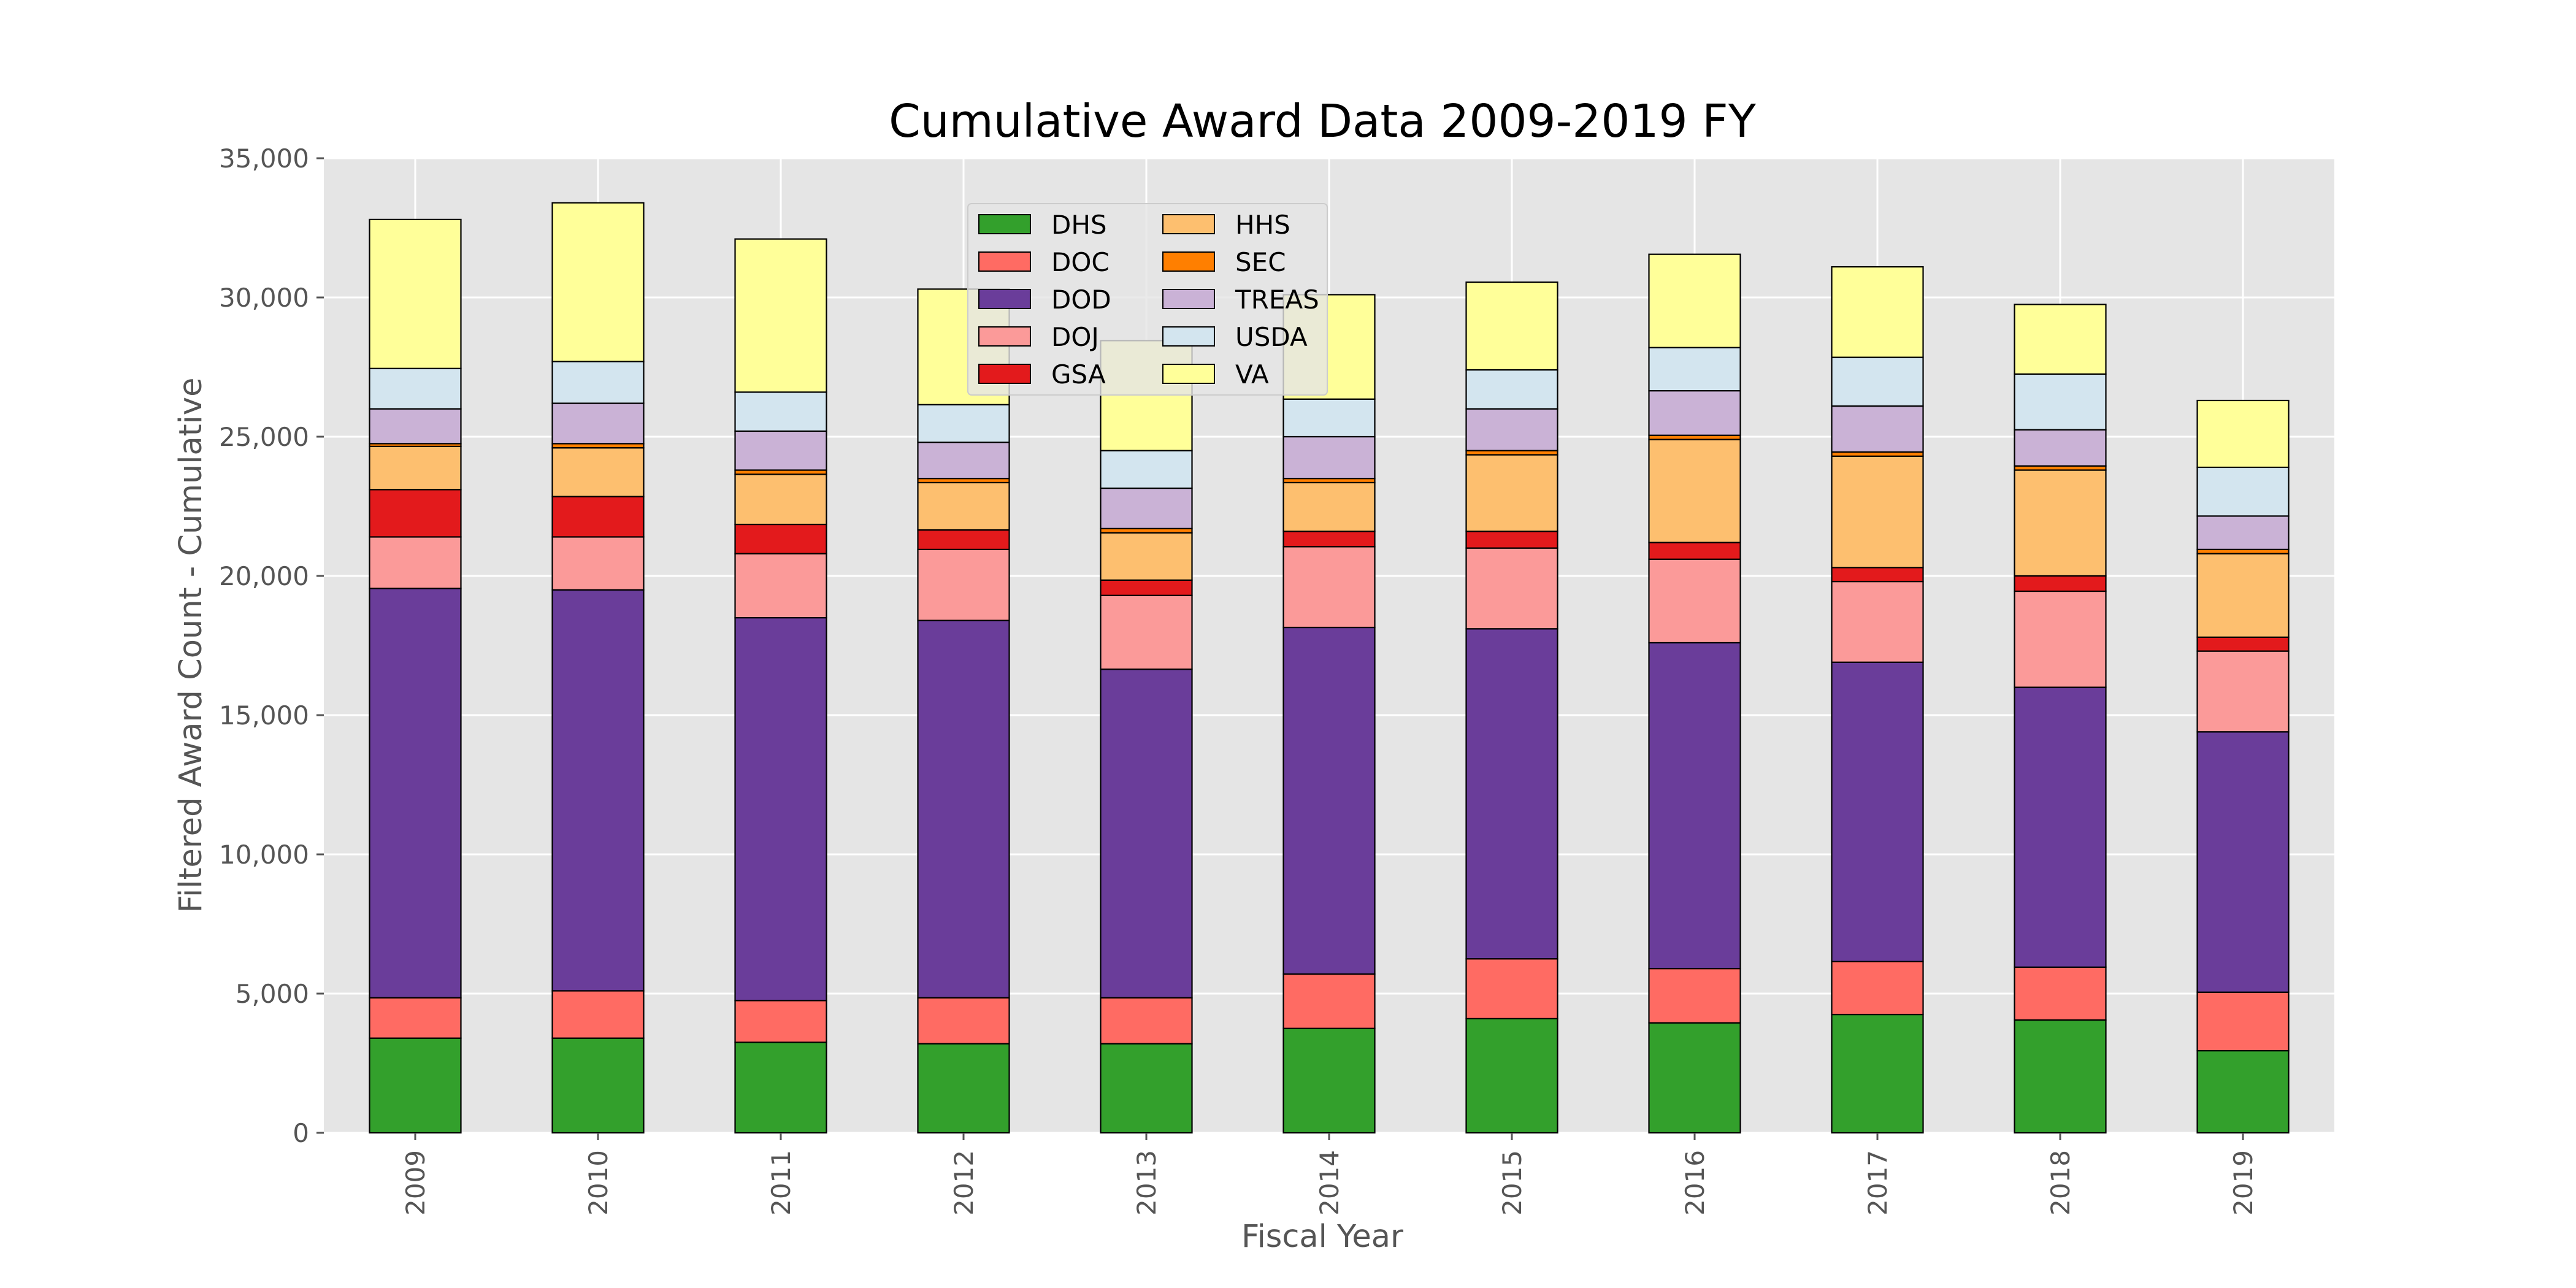 The width and height of the screenshot is (2576, 1288). What do you see at coordinates (2060, 1076) in the screenshot?
I see `bar-dhs-2018` at bounding box center [2060, 1076].